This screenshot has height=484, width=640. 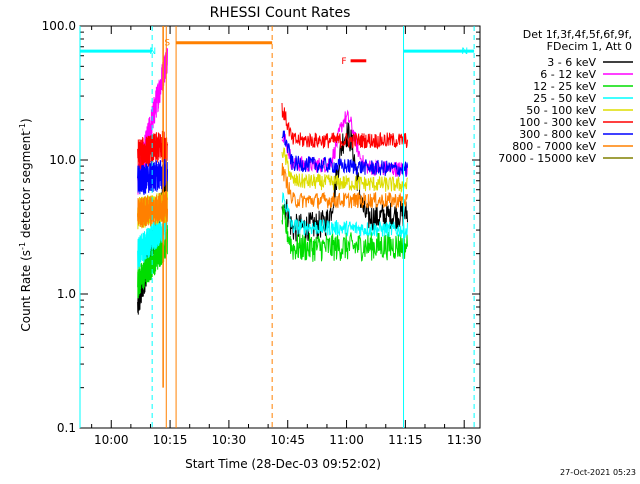 What do you see at coordinates (62, 160) in the screenshot?
I see `y-tick-label: 10.0` at bounding box center [62, 160].